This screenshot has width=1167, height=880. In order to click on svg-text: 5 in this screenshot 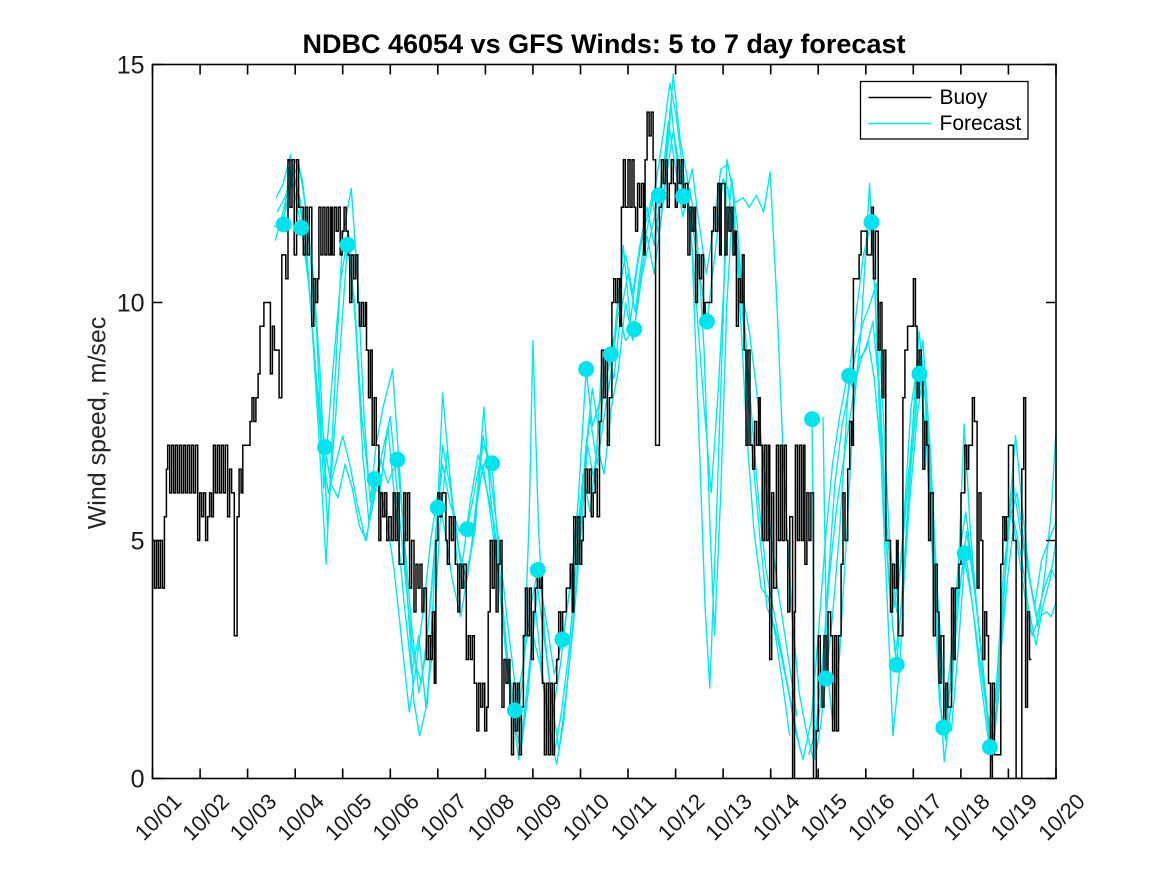, I will do `click(138, 542)`.